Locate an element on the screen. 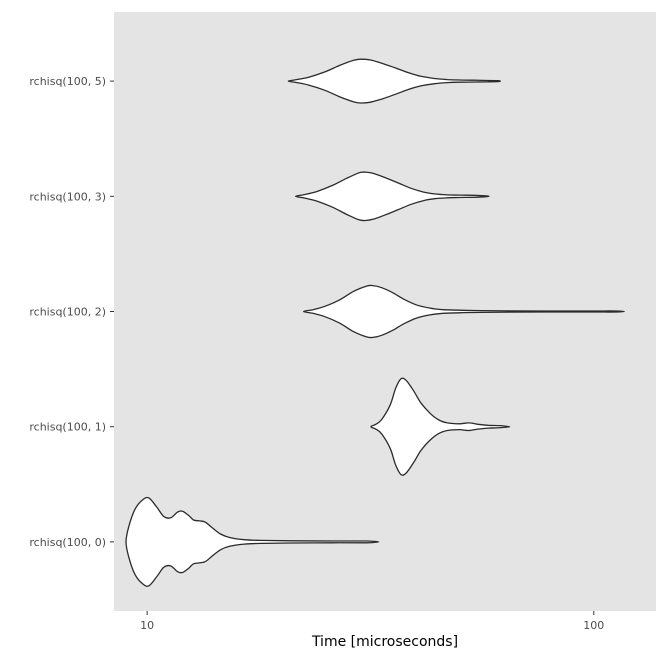 This screenshot has height=659, width=662. y-tick-label-2: rchisq(100, 2) is located at coordinates (67, 312).